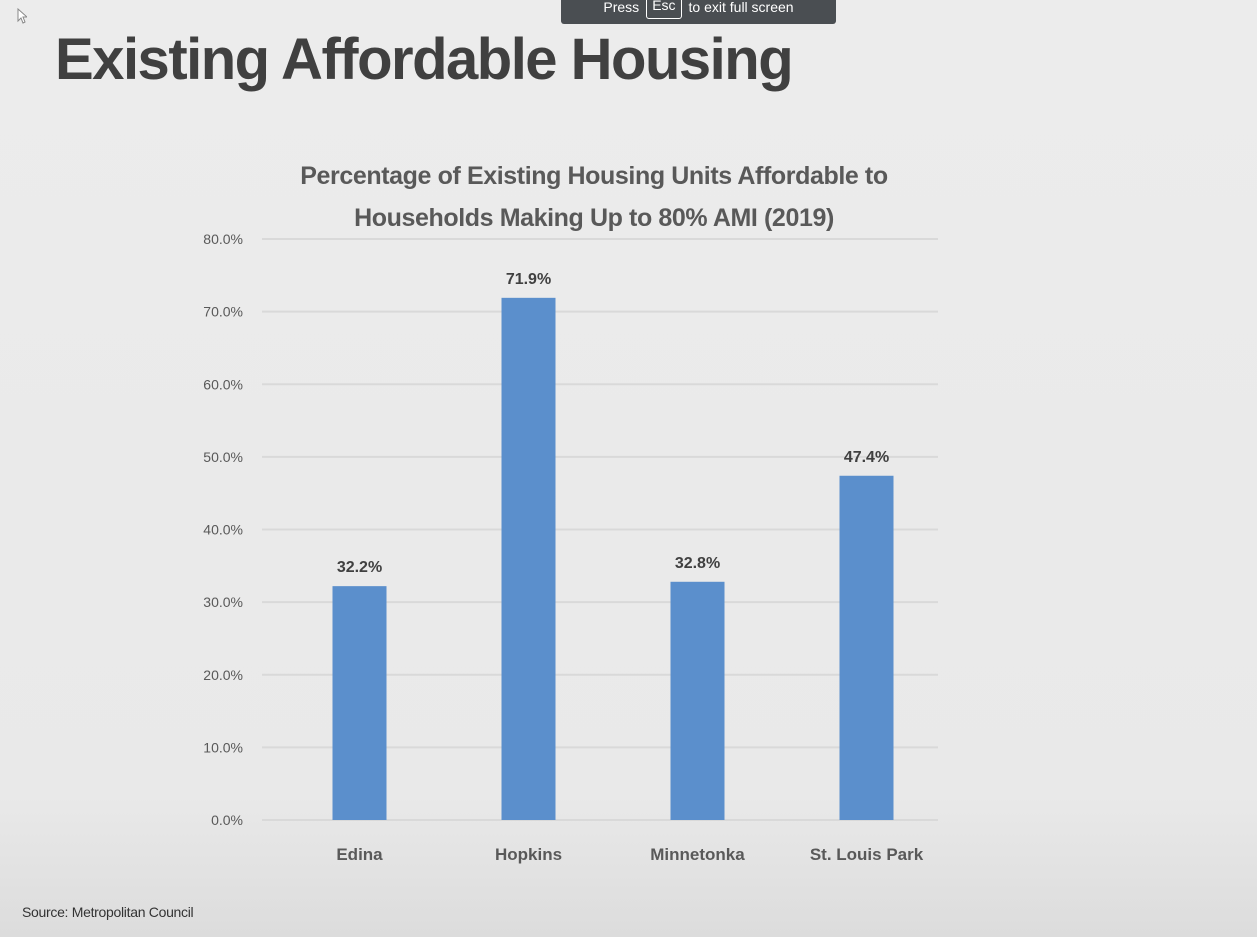 Image resolution: width=1257 pixels, height=937 pixels. Describe the element at coordinates (664, 9) in the screenshot. I see `esc-key-badge: Esc` at that location.